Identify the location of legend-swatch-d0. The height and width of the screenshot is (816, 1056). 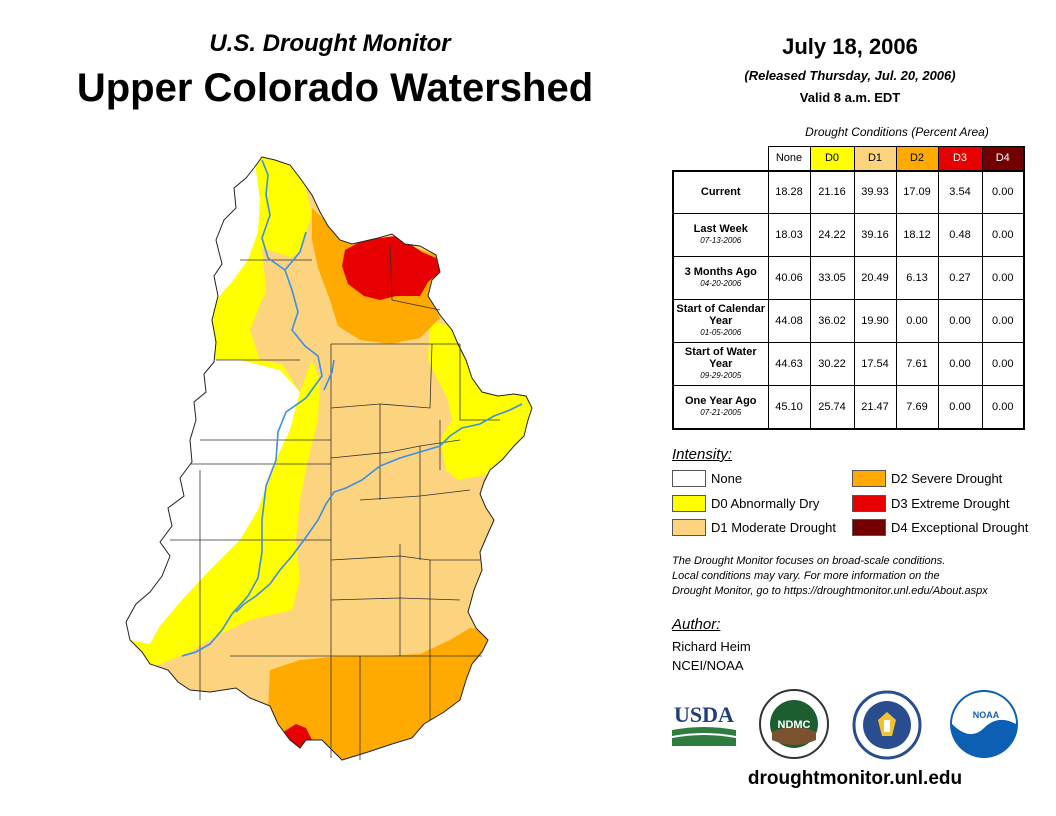
(689, 503).